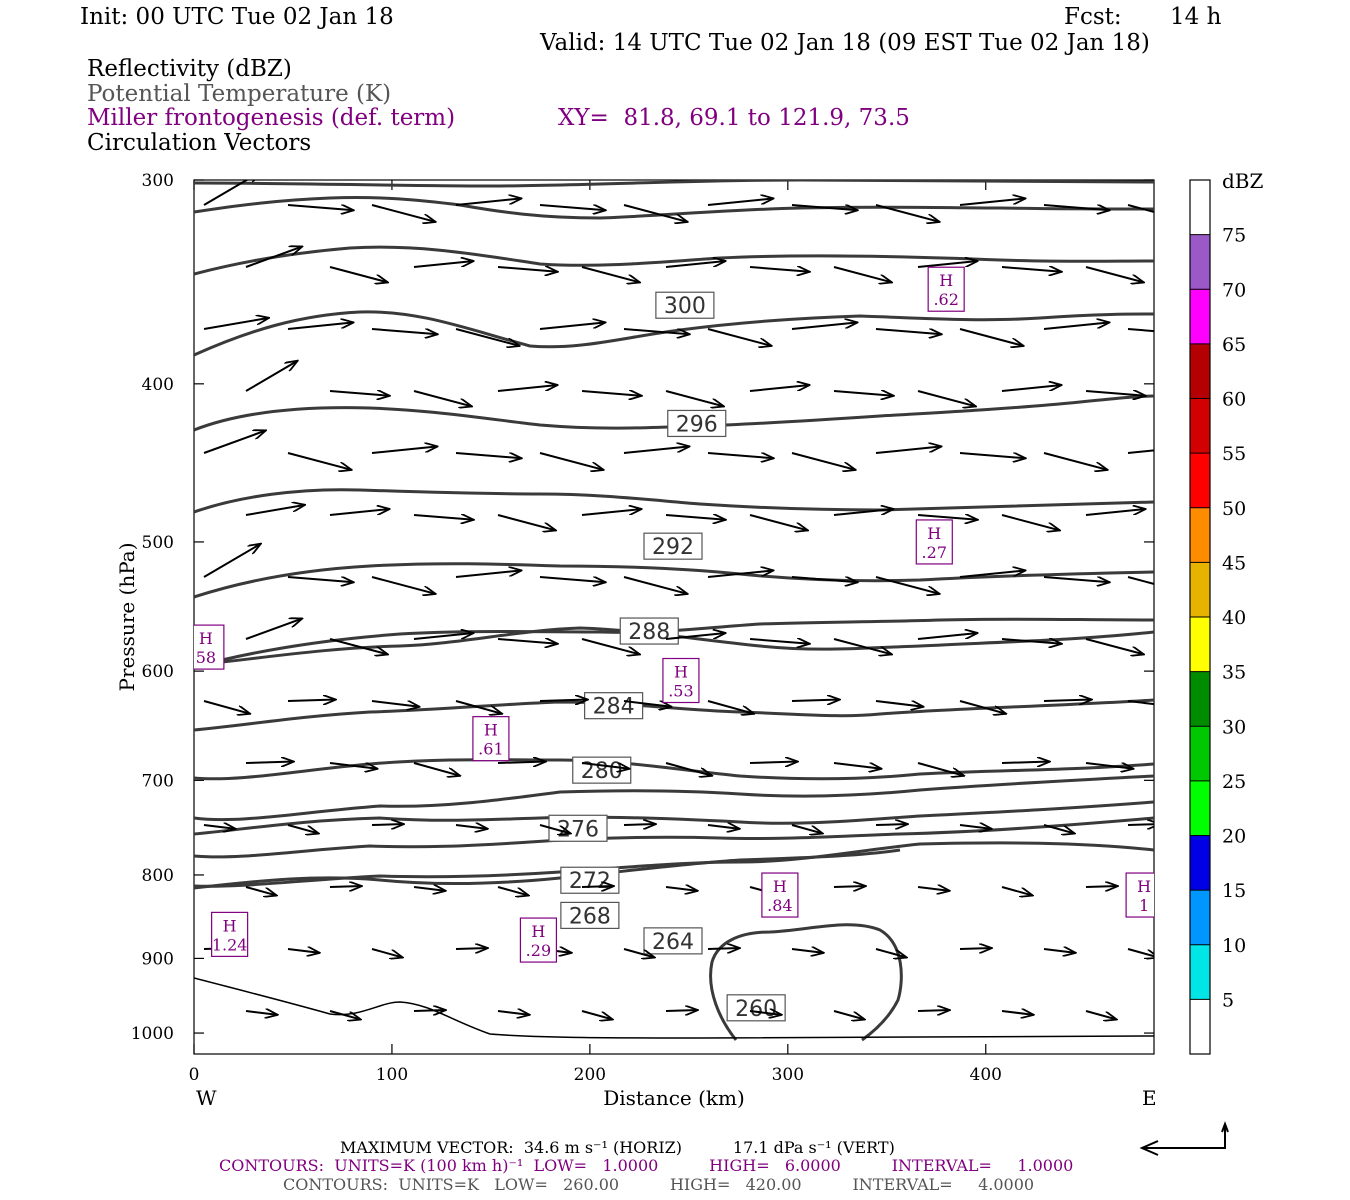 The width and height of the screenshot is (1350, 1200). I want to click on frontogenesis-max-label: H1.24, so click(230, 934).